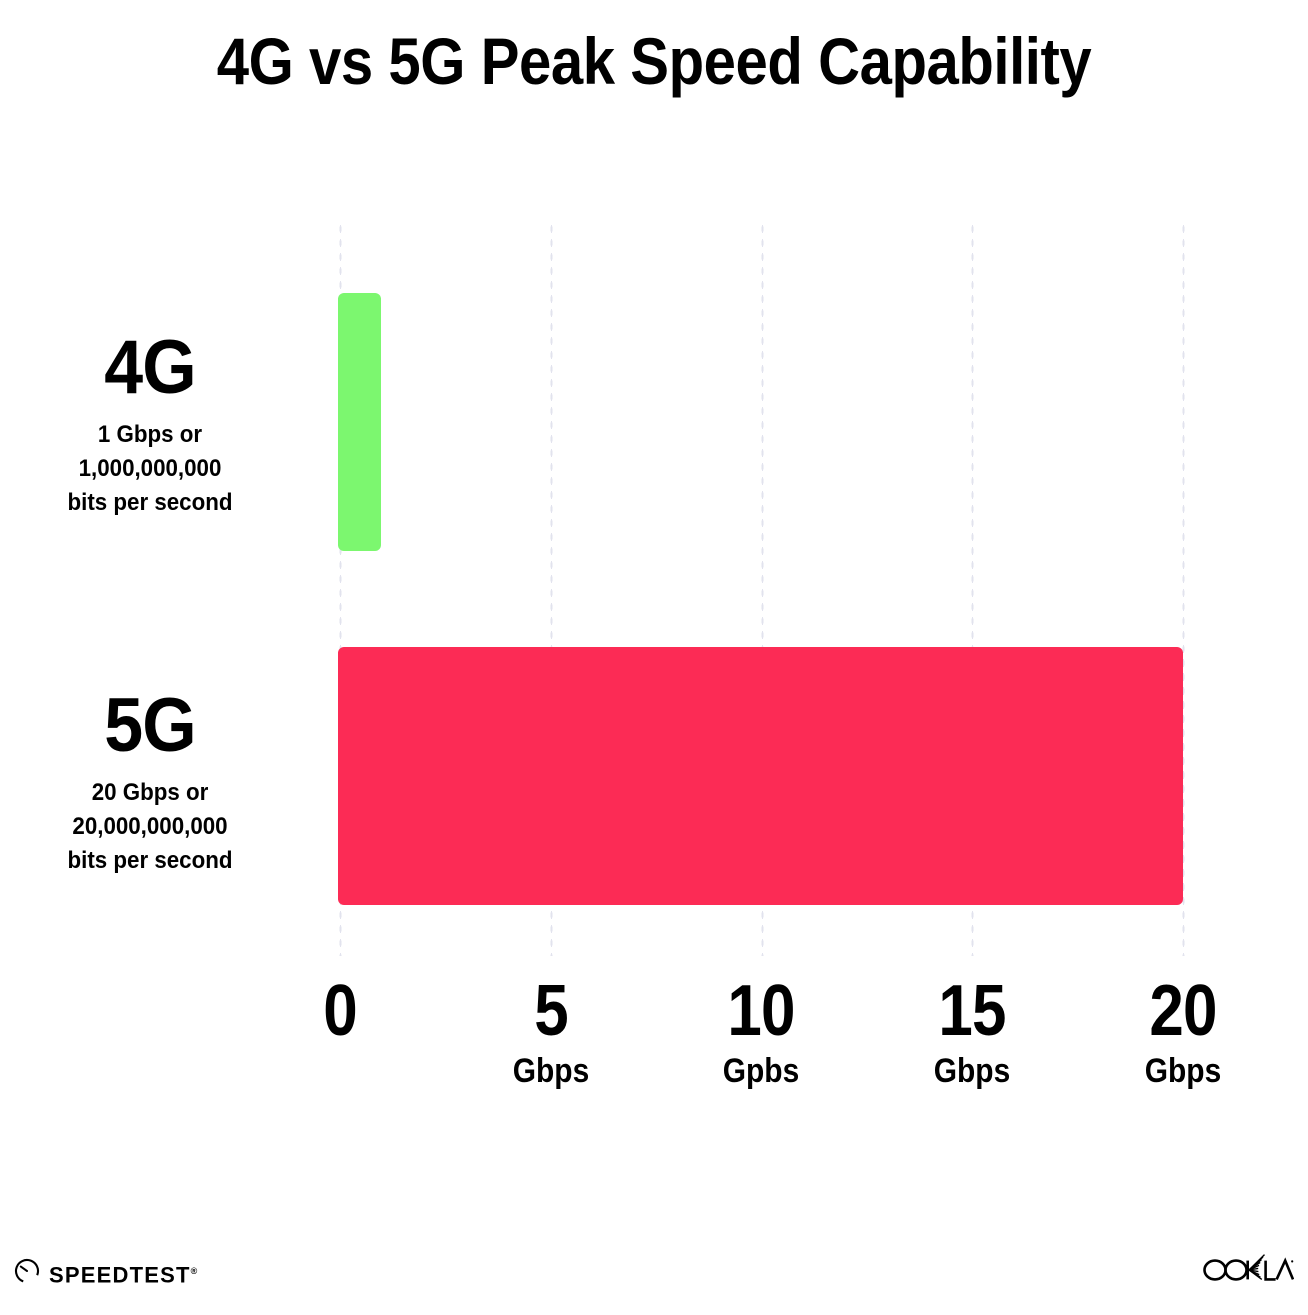 Image resolution: width=1308 pixels, height=1315 pixels. What do you see at coordinates (760, 776) in the screenshot?
I see `bar-5g` at bounding box center [760, 776].